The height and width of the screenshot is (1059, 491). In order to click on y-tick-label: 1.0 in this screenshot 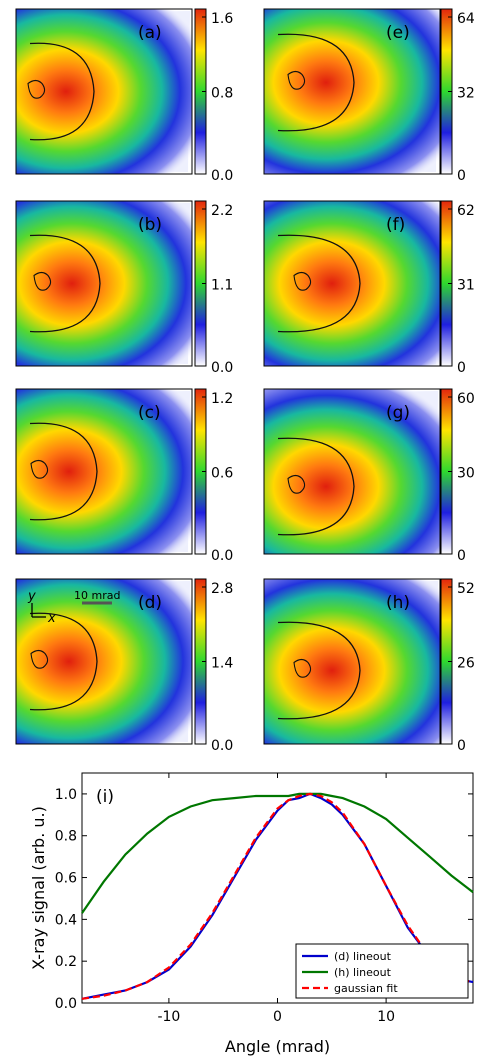, I will do `click(66, 795)`.